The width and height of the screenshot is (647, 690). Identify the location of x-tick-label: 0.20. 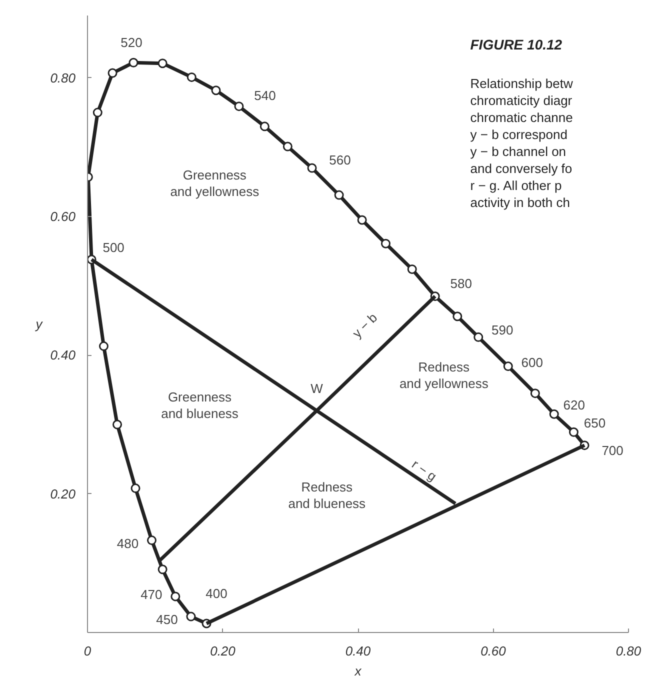
(223, 651).